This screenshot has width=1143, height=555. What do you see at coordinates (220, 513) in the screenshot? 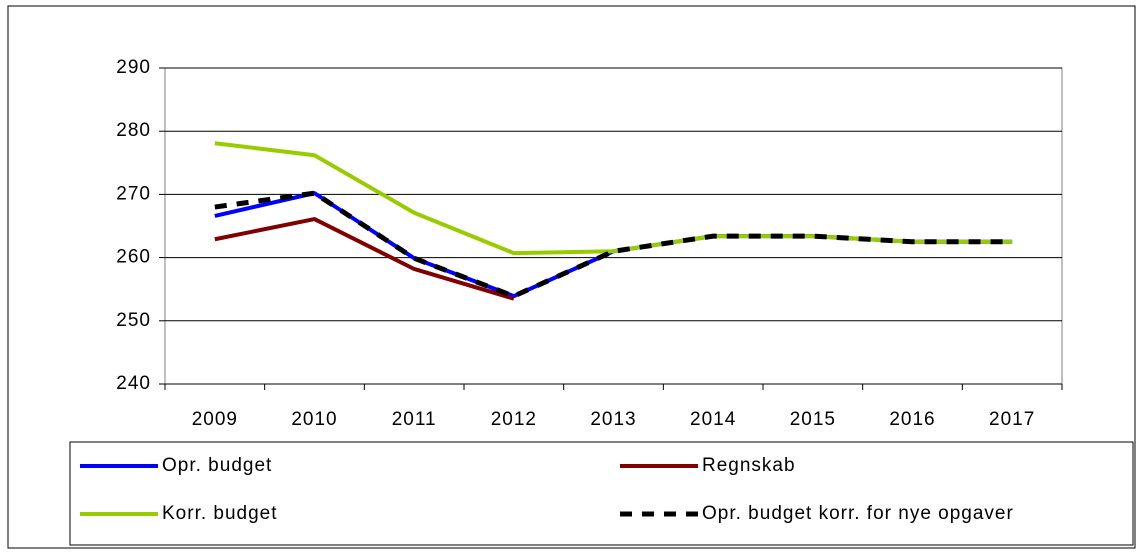
I see `legend-label: Korr. budget` at bounding box center [220, 513].